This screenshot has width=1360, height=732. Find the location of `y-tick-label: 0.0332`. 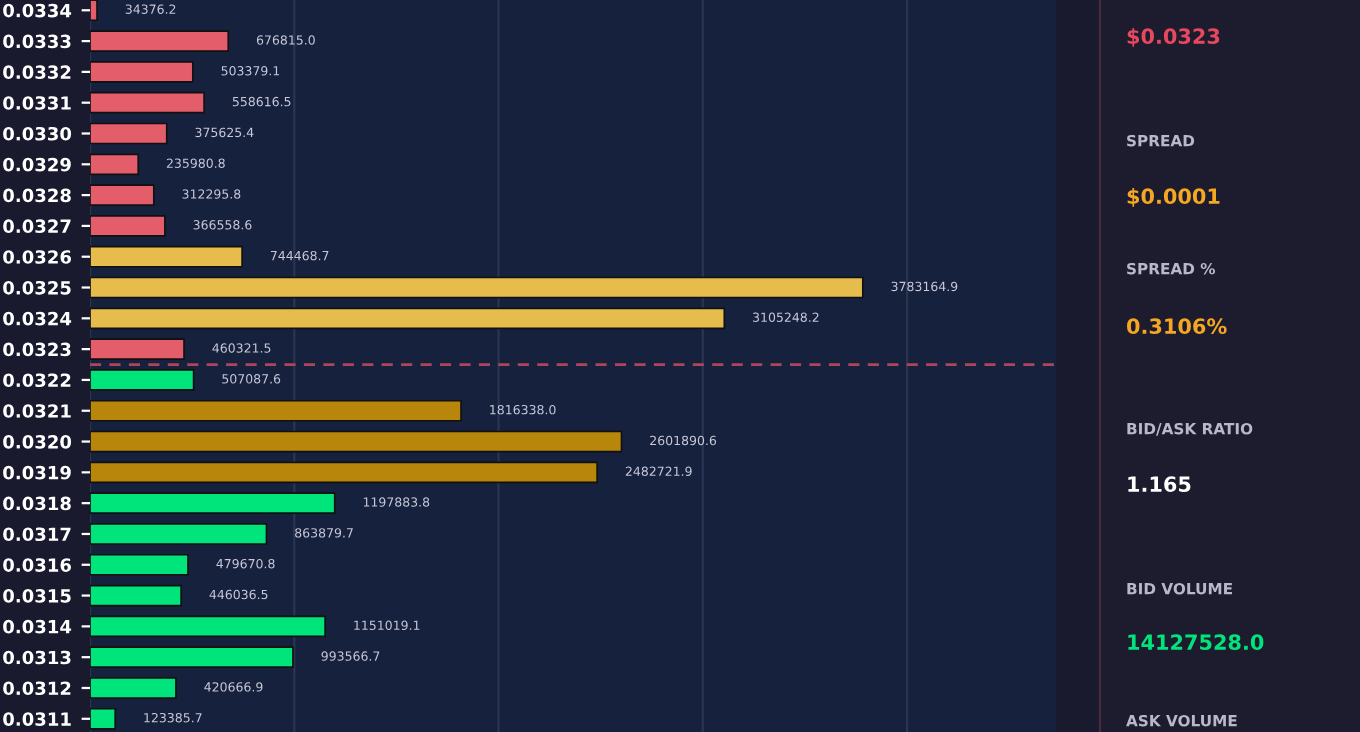

y-tick-label: 0.0332 is located at coordinates (37, 72).